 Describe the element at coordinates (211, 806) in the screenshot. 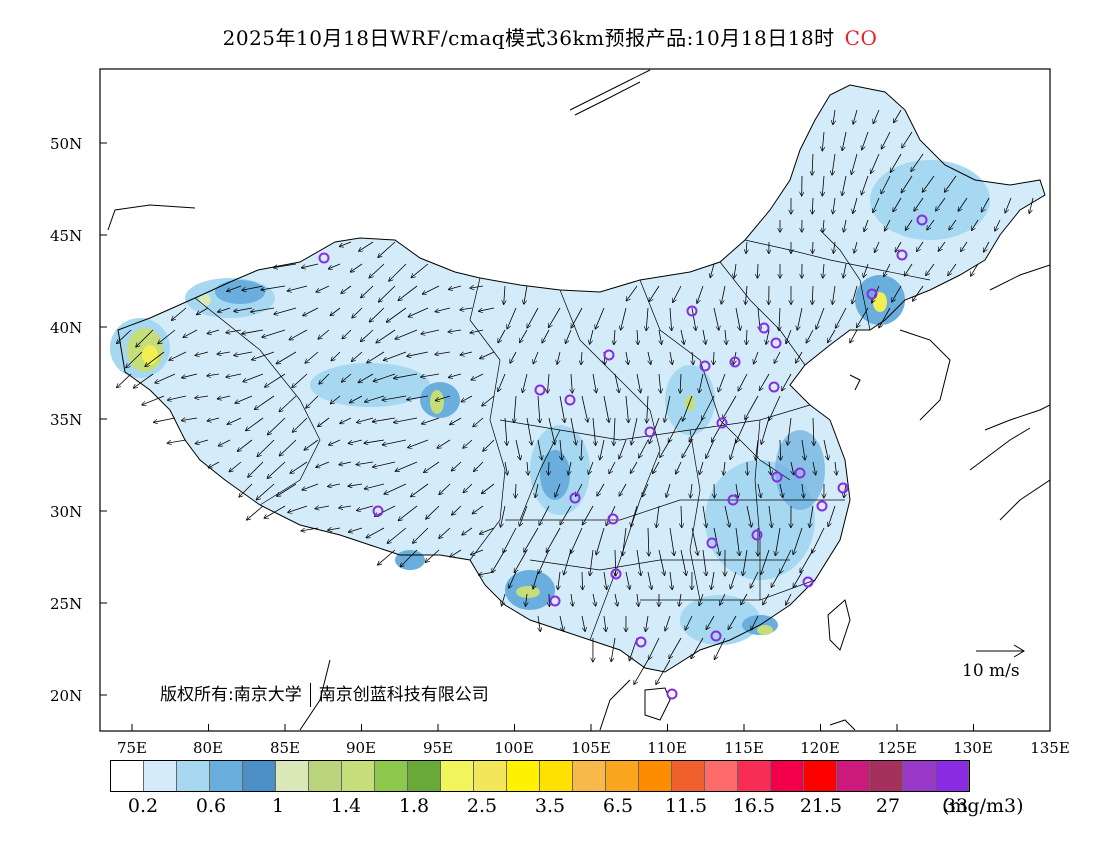

I see `legend-label: 0.6` at that location.